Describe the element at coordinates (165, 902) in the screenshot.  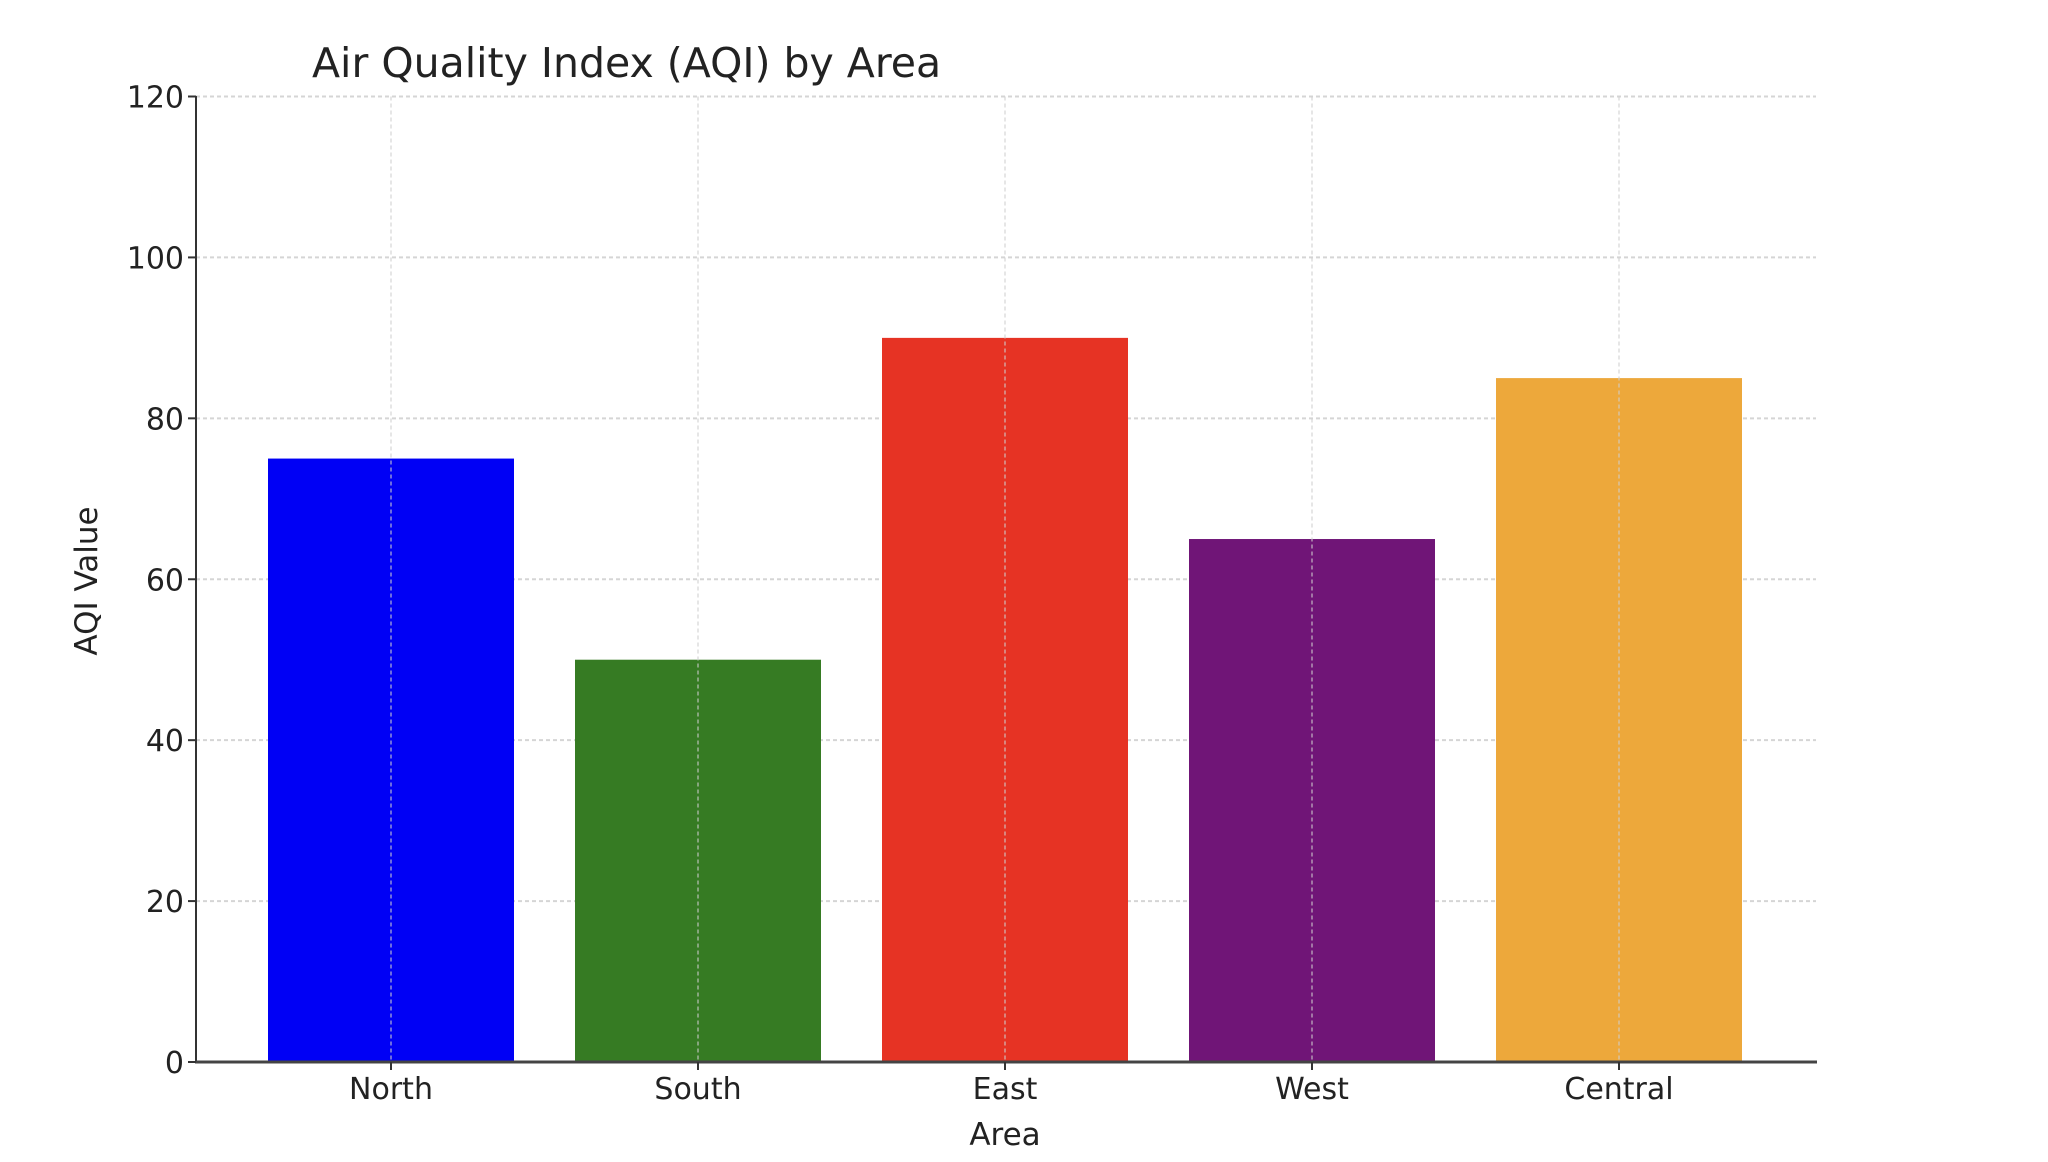
I see `y-tick-label: 20` at that location.